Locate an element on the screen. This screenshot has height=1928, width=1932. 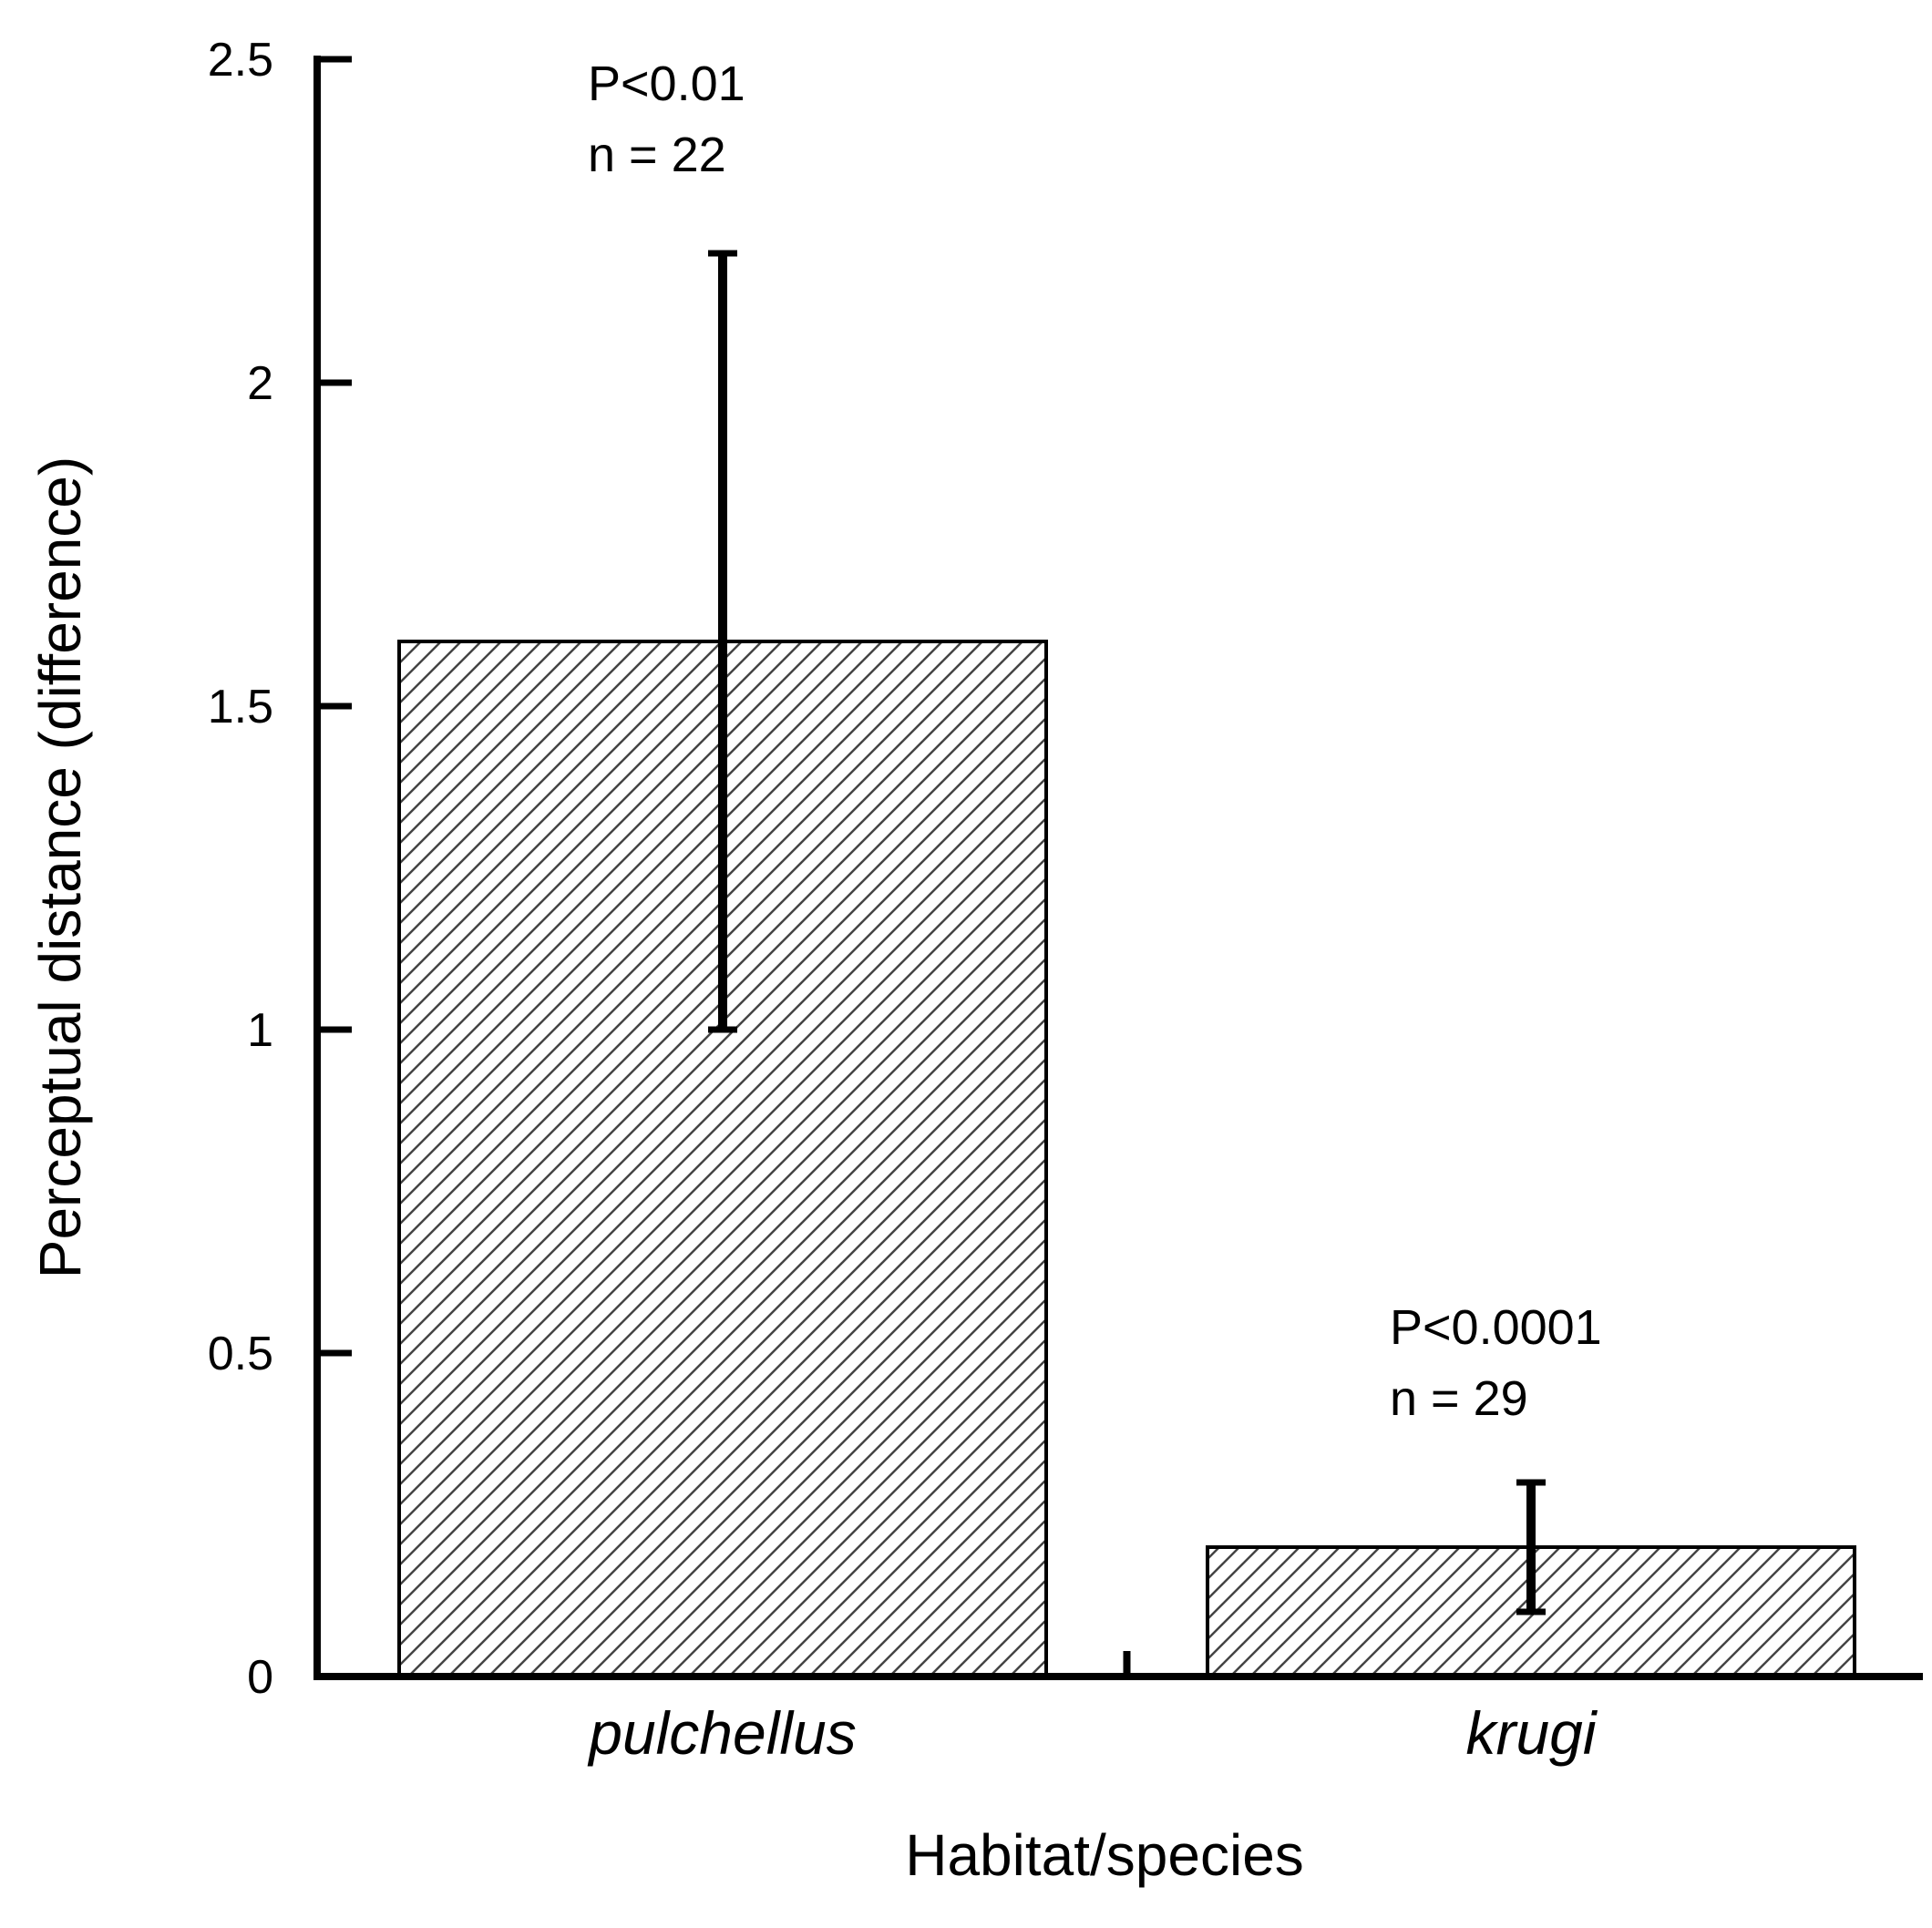
y-tick-label-1.5: 1.5 is located at coordinates (240, 707).